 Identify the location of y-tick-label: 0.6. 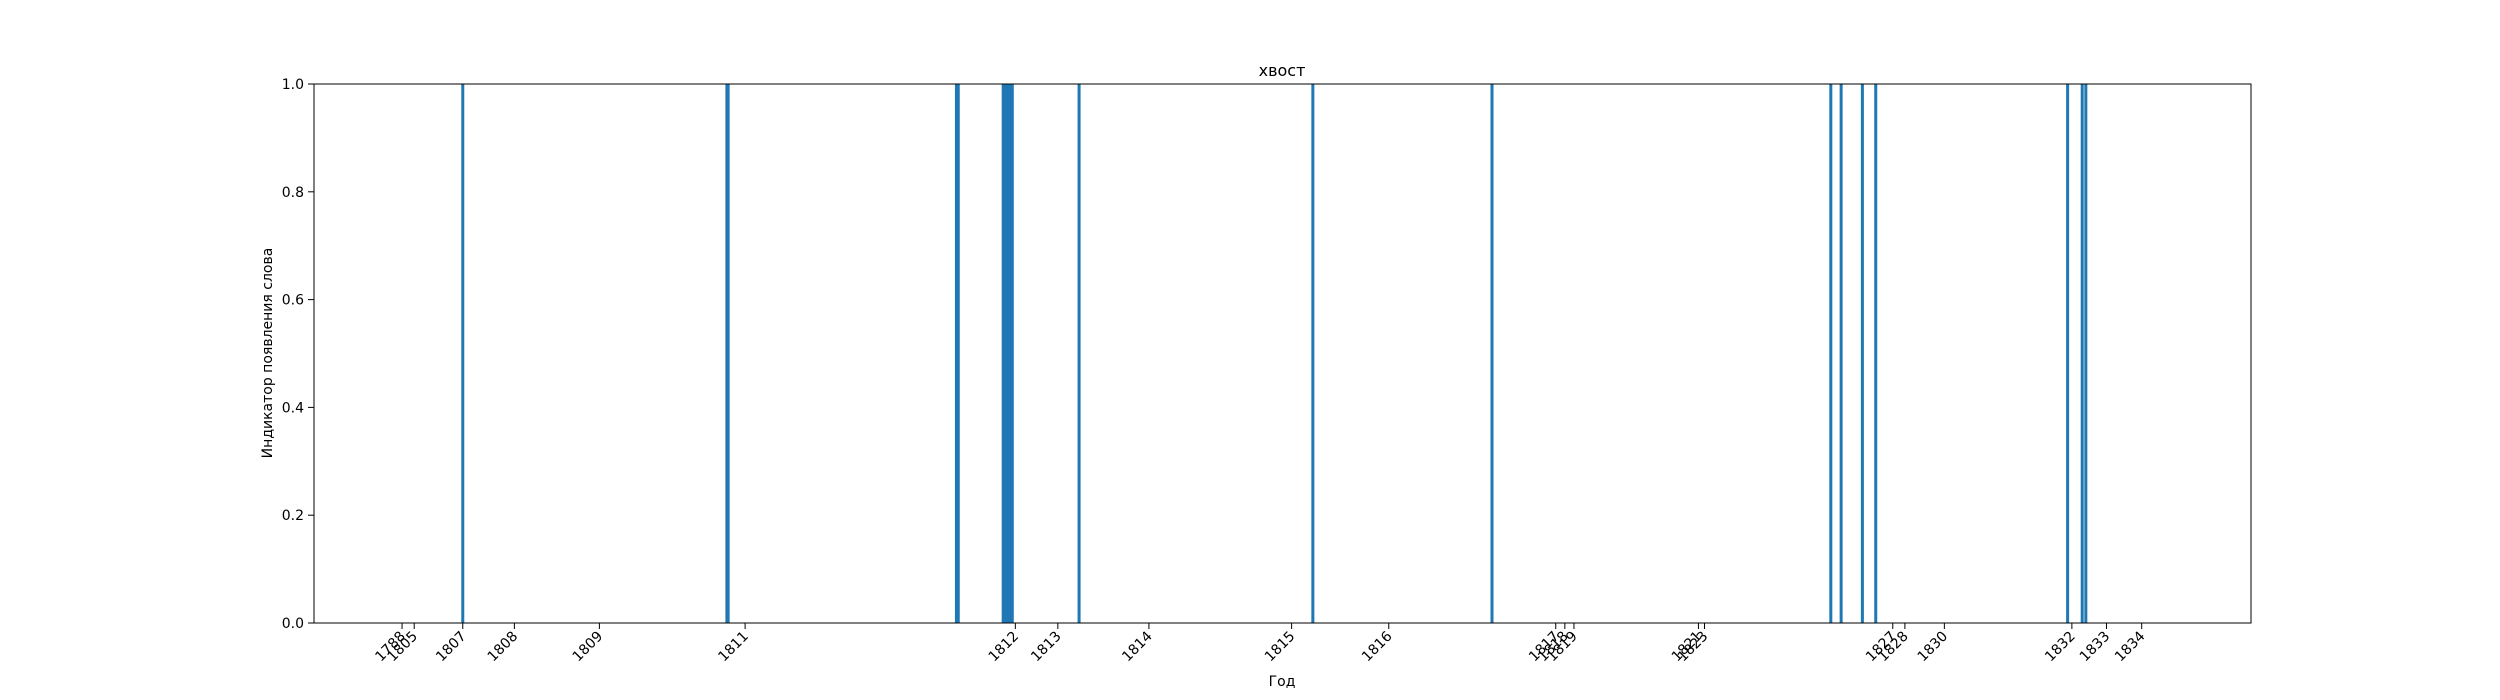
(293, 301).